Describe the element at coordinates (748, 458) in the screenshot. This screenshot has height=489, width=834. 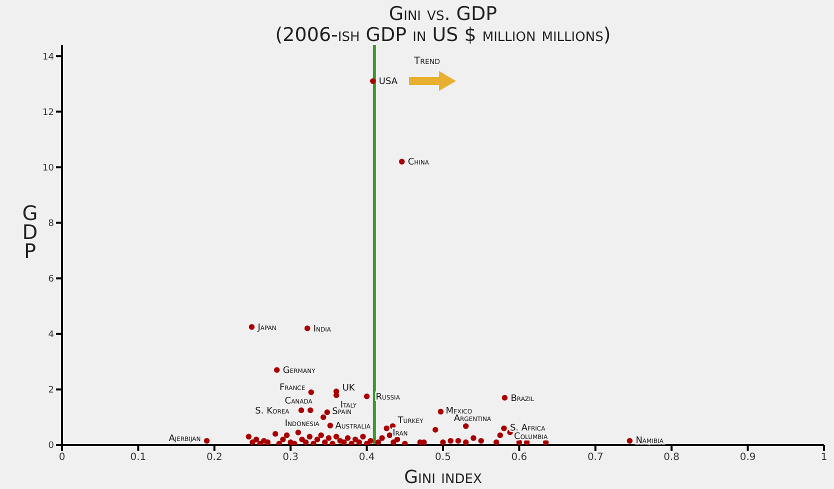
I see `x-tick-label: 0.9` at that location.